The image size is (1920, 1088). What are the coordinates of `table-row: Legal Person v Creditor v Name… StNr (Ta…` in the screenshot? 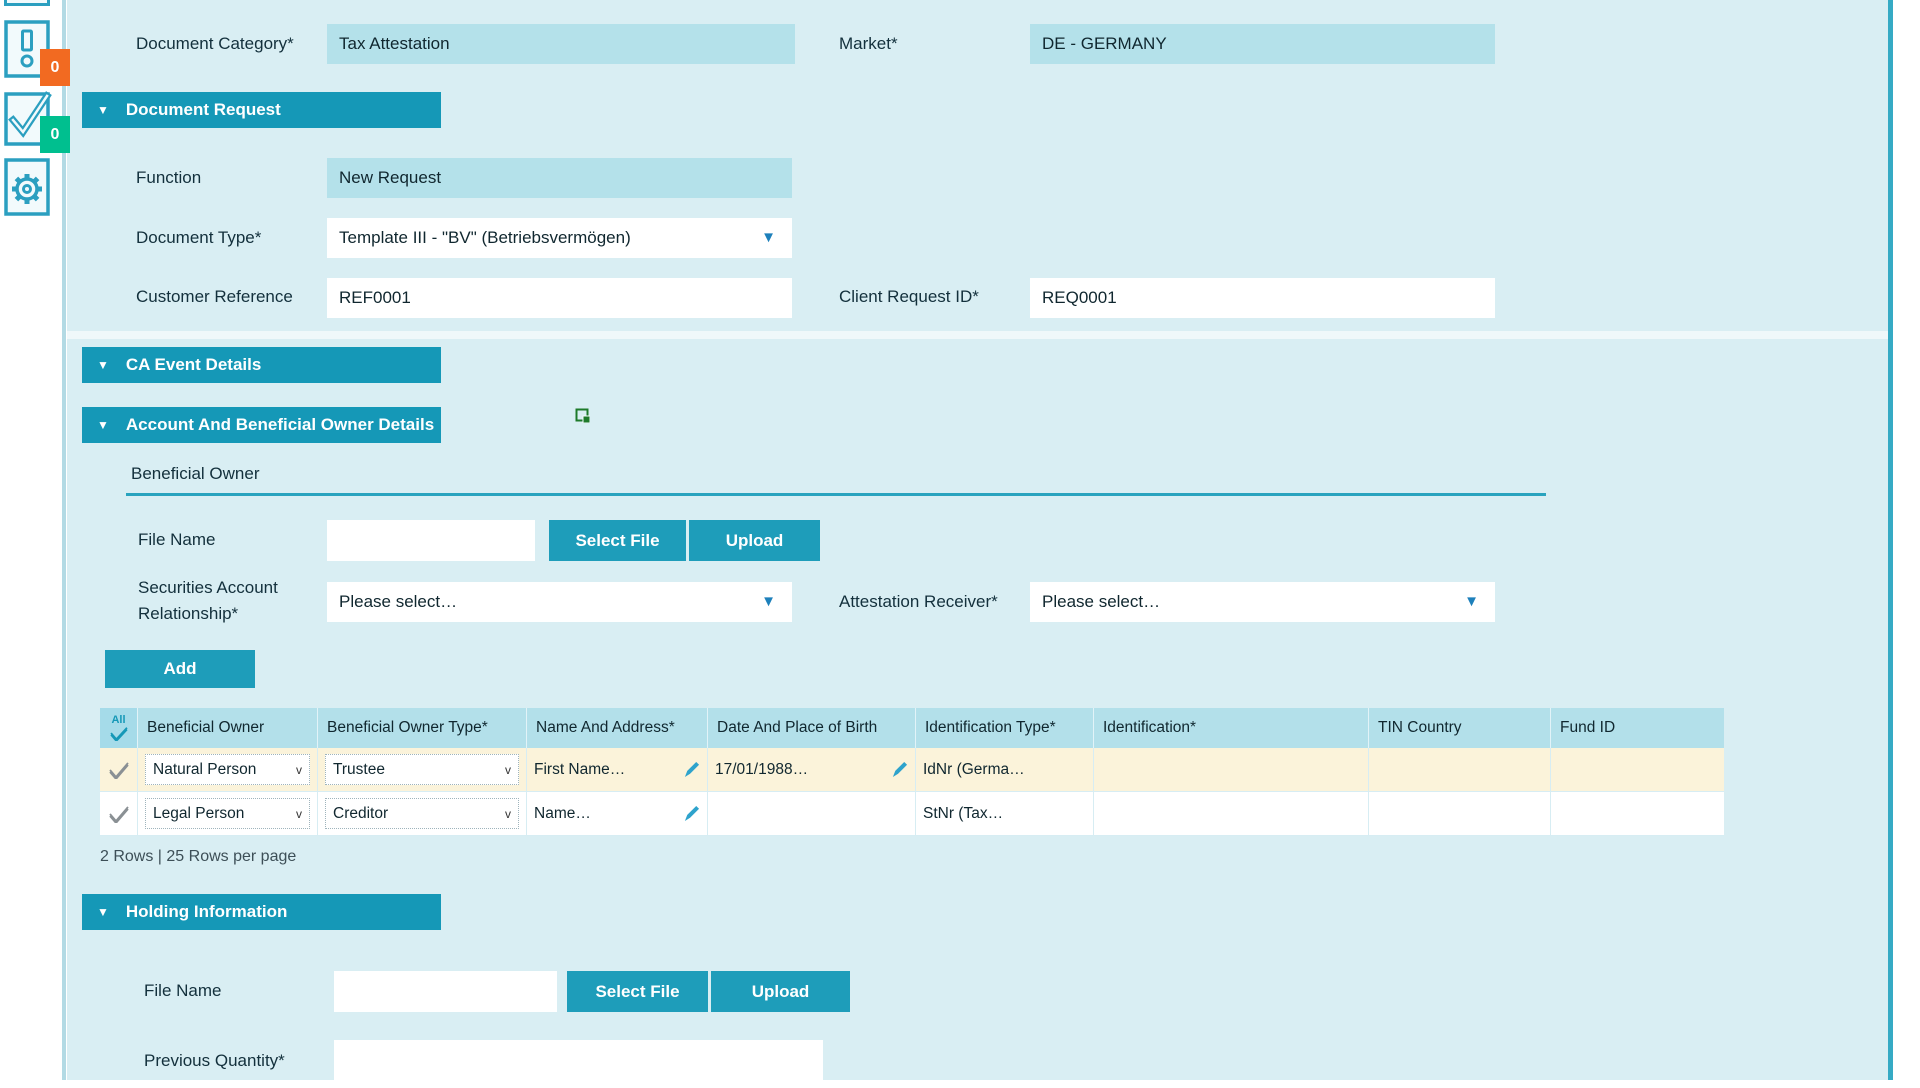 It's located at (912, 814).